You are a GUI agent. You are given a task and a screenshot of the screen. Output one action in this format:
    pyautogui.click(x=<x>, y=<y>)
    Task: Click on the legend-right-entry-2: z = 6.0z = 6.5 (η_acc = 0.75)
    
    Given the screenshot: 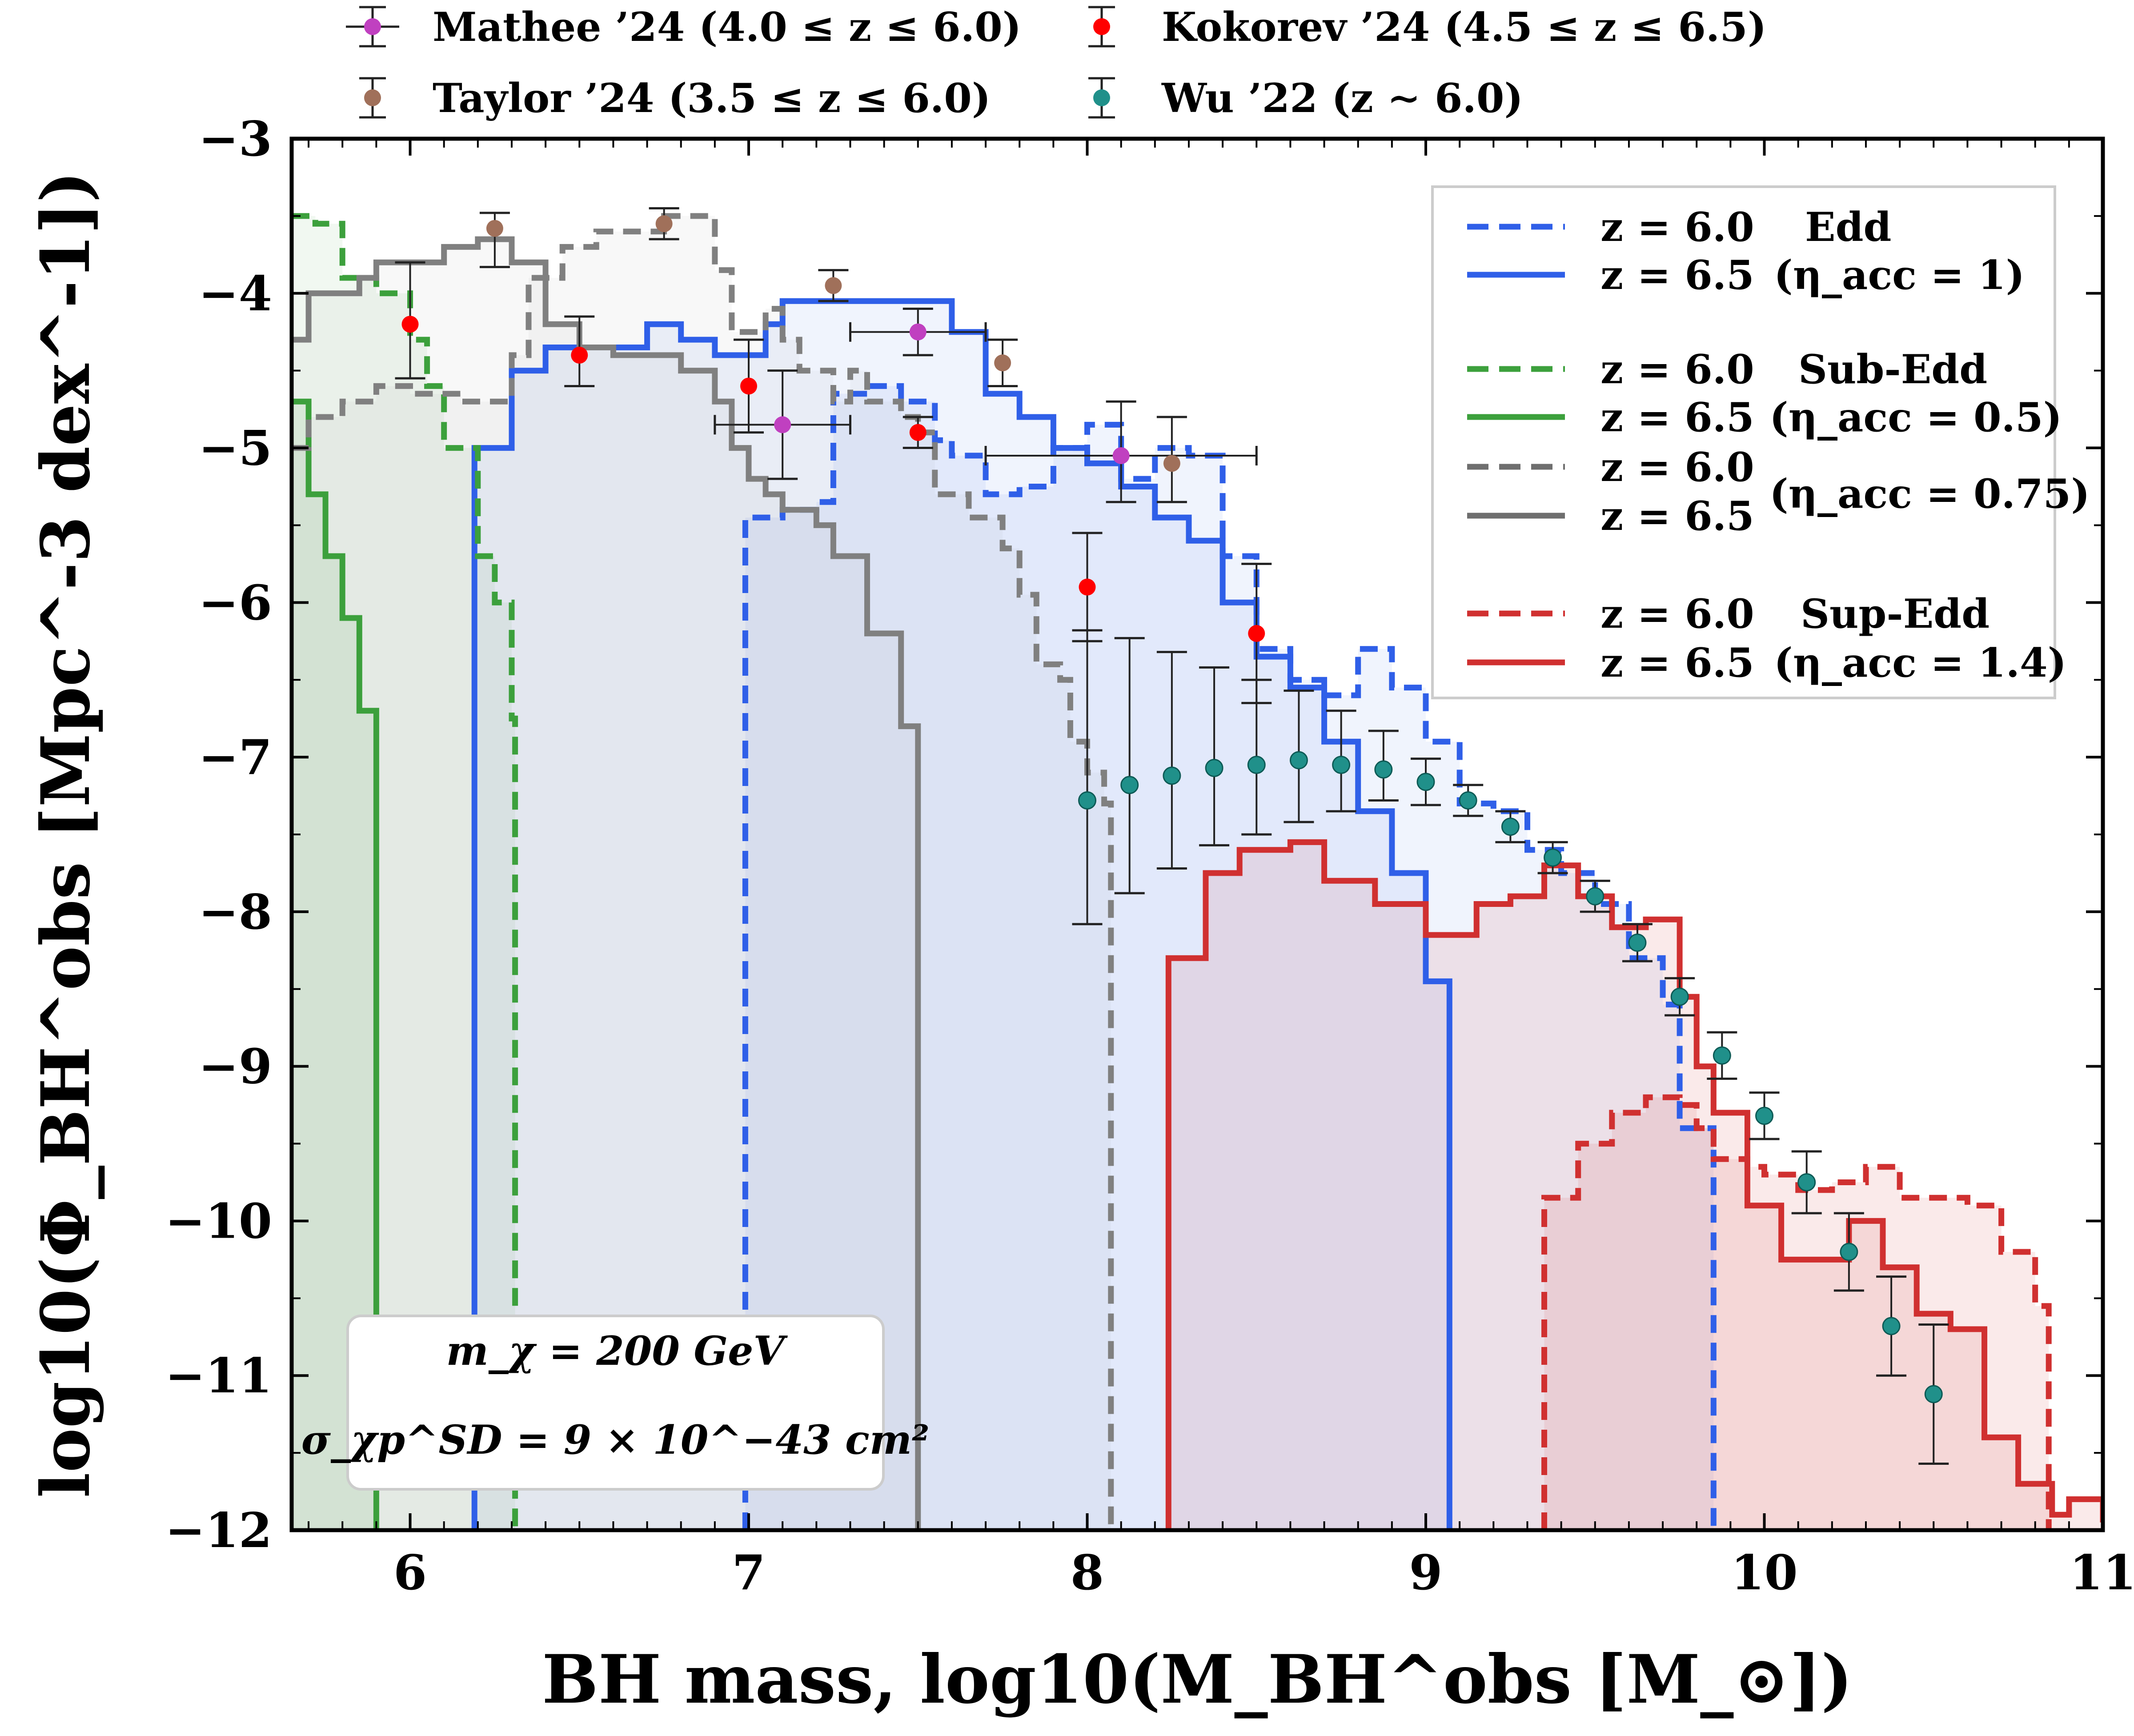 What is the action you would take?
    pyautogui.click(x=1779, y=492)
    